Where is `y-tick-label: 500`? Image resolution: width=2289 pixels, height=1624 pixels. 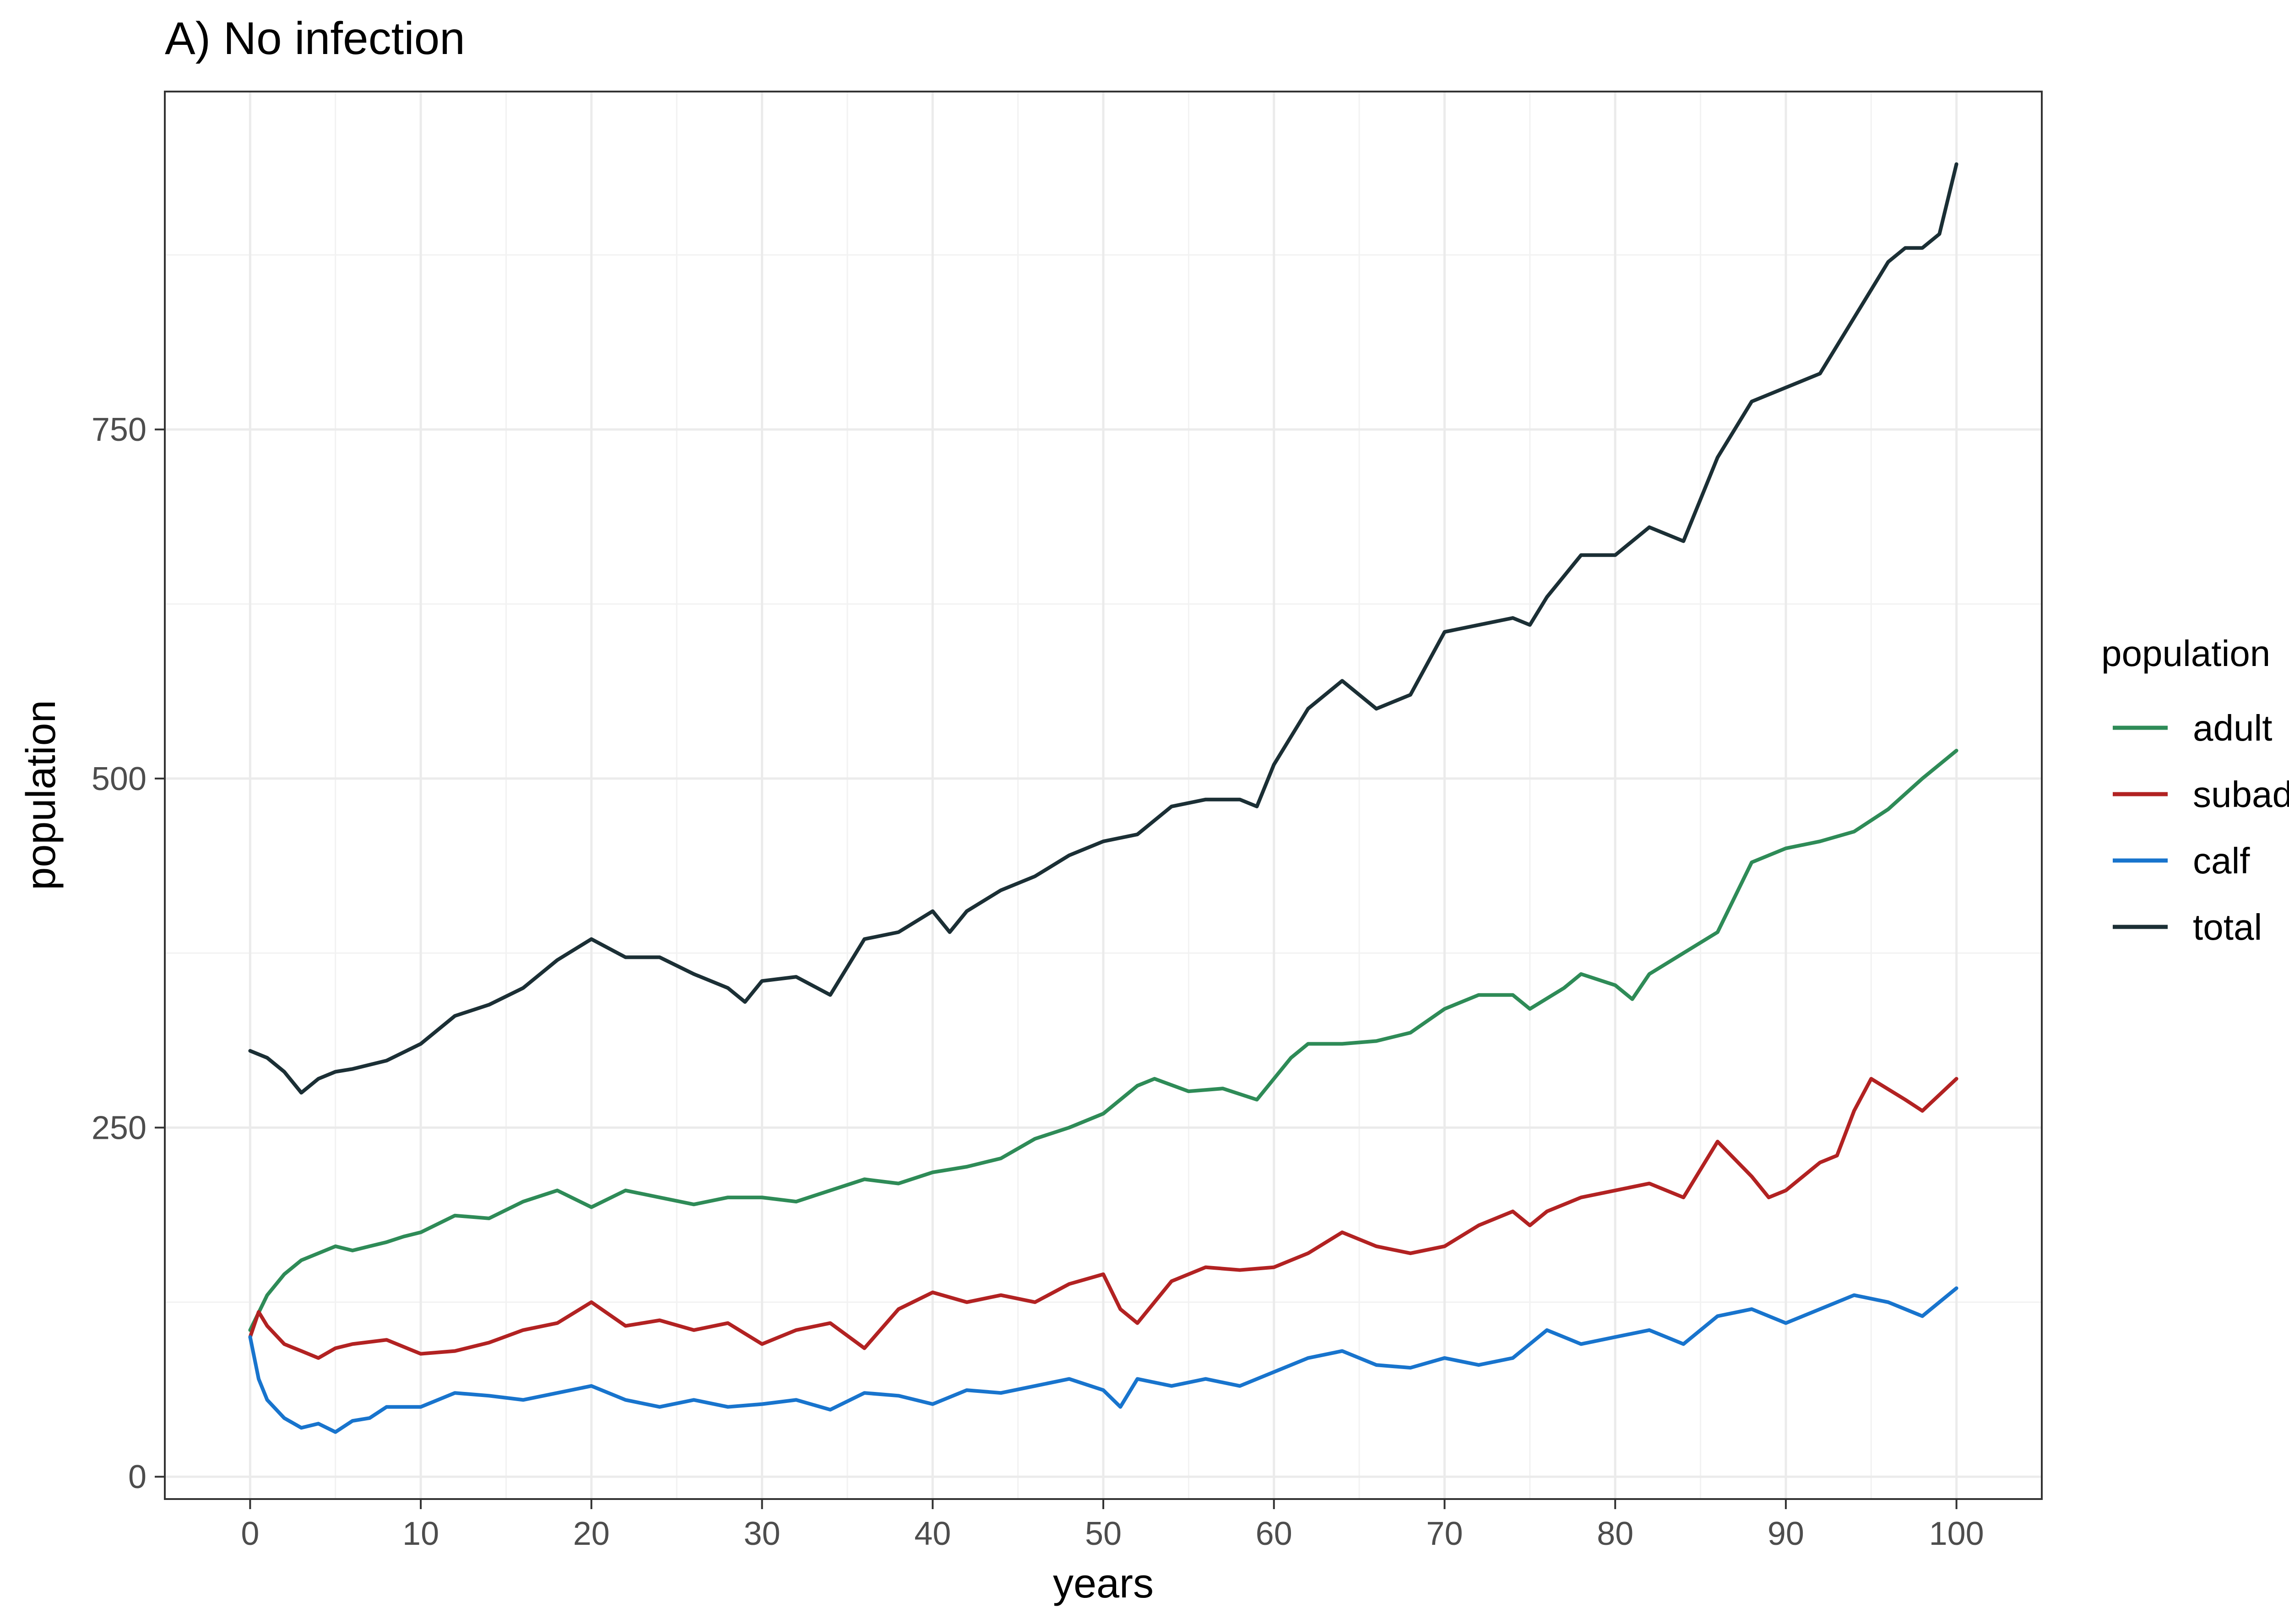
y-tick-label: 500 is located at coordinates (119, 779).